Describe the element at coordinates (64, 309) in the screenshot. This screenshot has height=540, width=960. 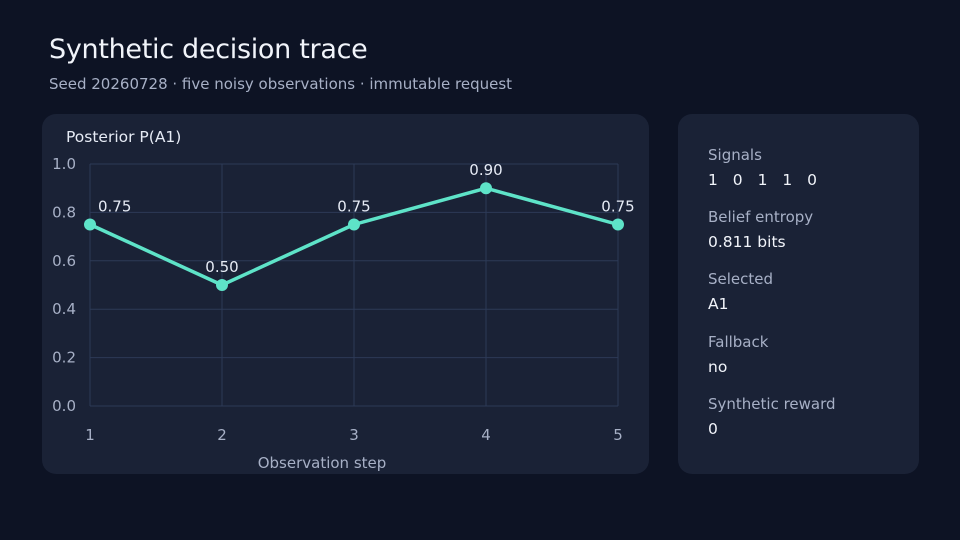
I see `y-tick-label: 0.4` at that location.